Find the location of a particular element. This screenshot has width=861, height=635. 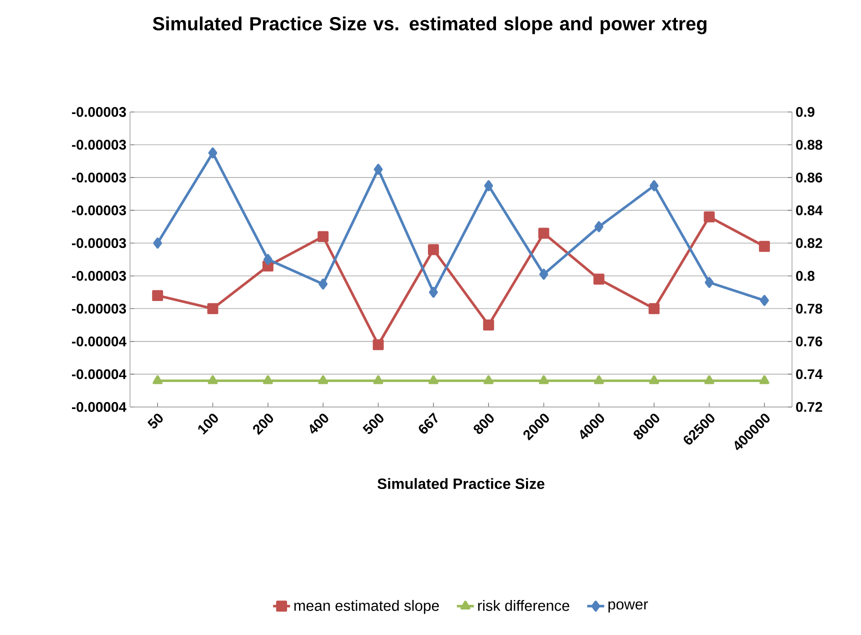

y2-tick-label: 0.88 is located at coordinates (809, 145).